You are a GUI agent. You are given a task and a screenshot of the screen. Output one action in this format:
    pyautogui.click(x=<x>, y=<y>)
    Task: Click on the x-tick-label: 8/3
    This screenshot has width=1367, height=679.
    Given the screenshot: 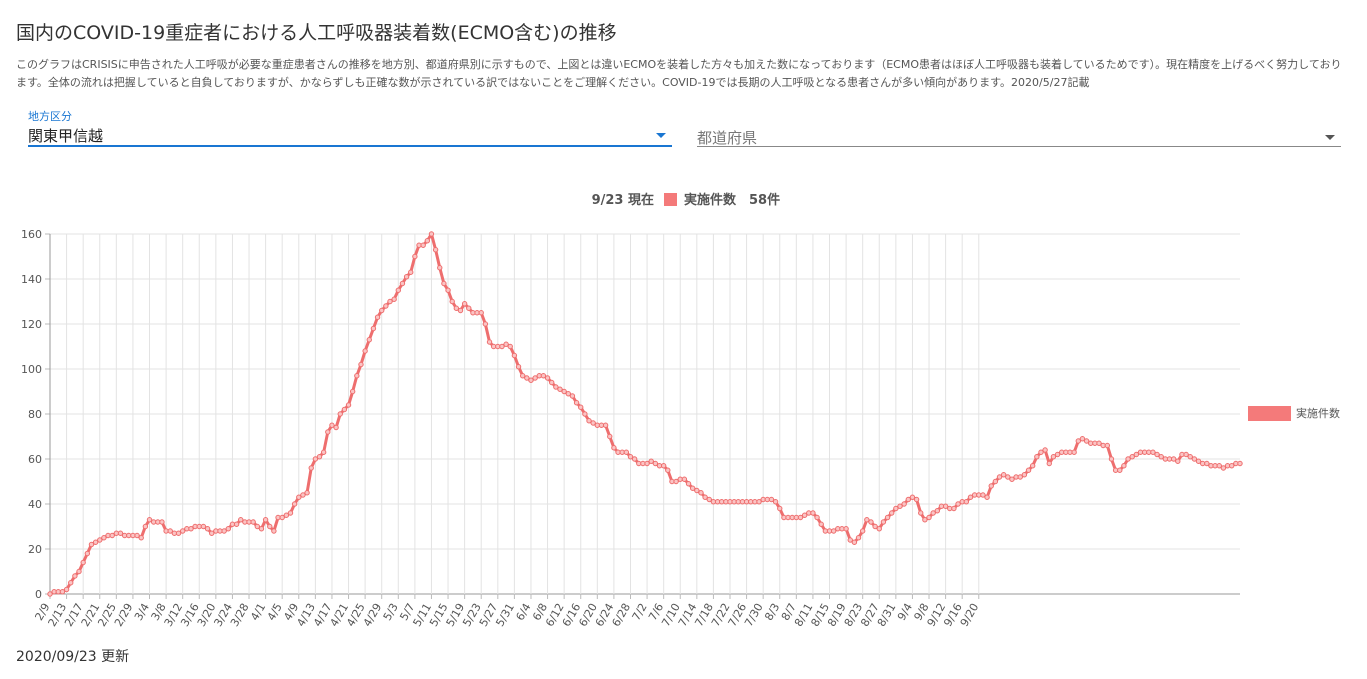 What is the action you would take?
    pyautogui.click(x=772, y=612)
    